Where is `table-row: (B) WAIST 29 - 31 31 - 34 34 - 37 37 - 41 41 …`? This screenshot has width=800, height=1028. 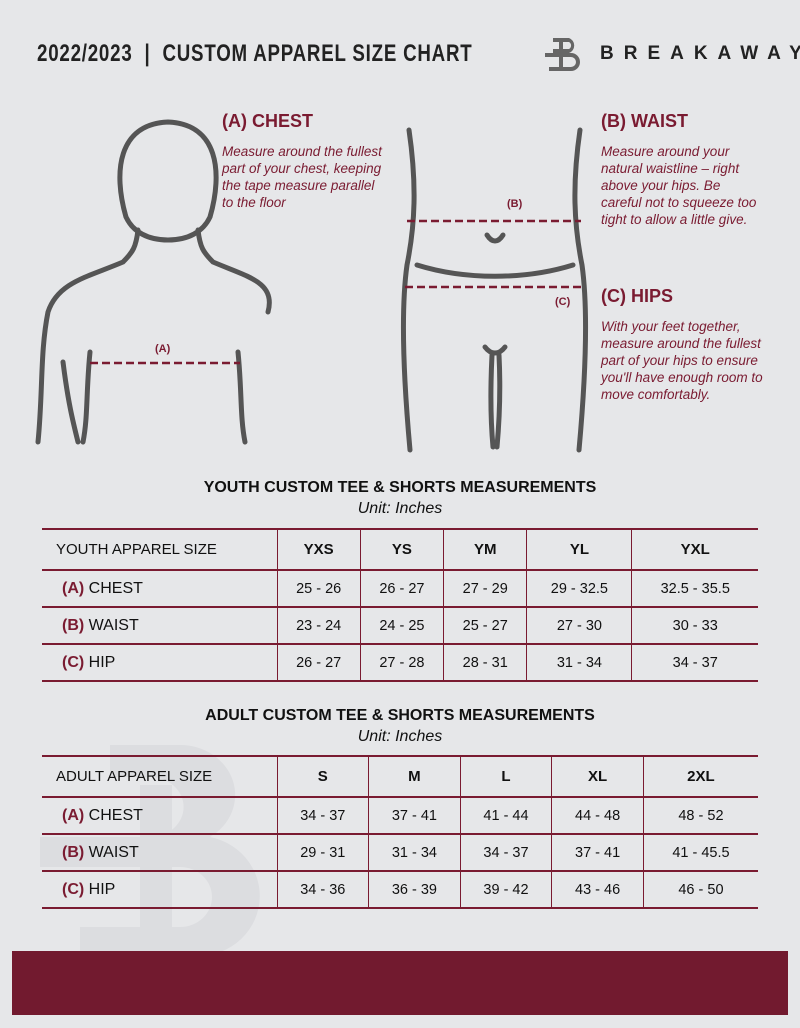 table-row: (B) WAIST 29 - 31 31 - 34 34 - 37 37 - 41 41 … is located at coordinates (400, 852).